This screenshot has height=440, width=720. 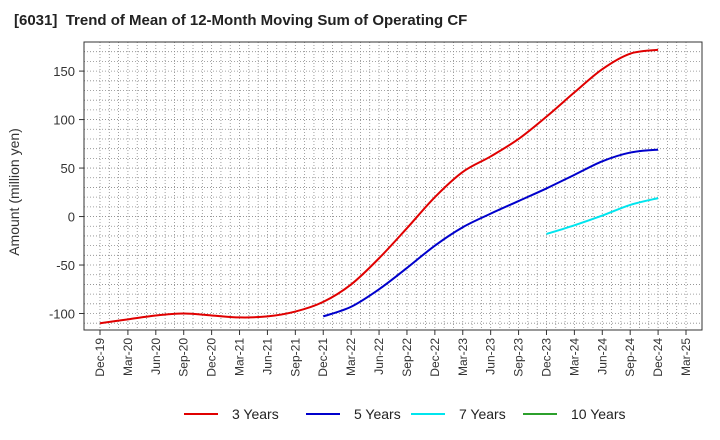 I want to click on legend-item-10-years: 10 Years, so click(x=574, y=414).